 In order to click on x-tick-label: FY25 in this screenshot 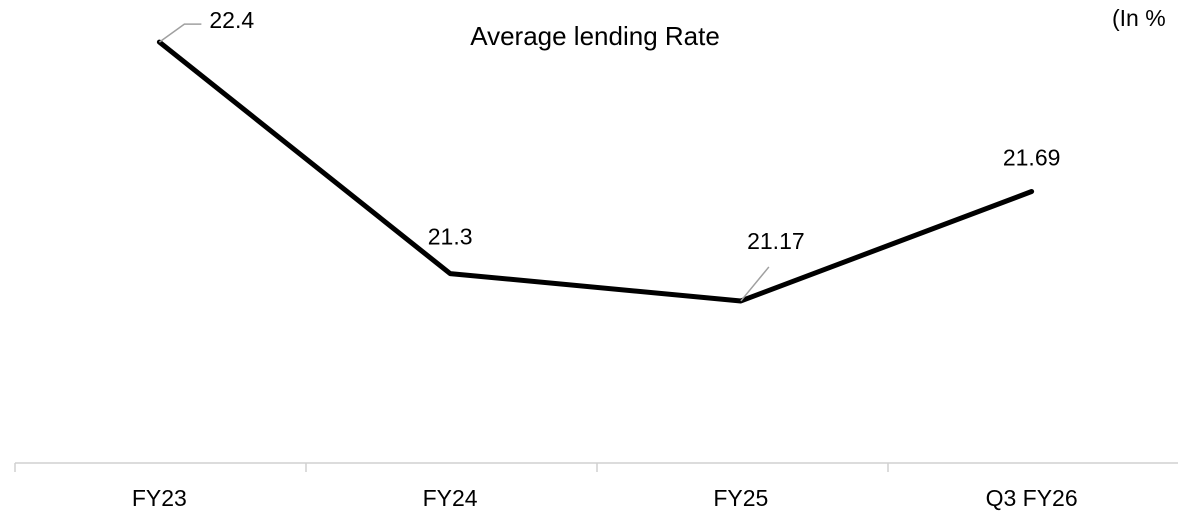, I will do `click(740, 498)`.